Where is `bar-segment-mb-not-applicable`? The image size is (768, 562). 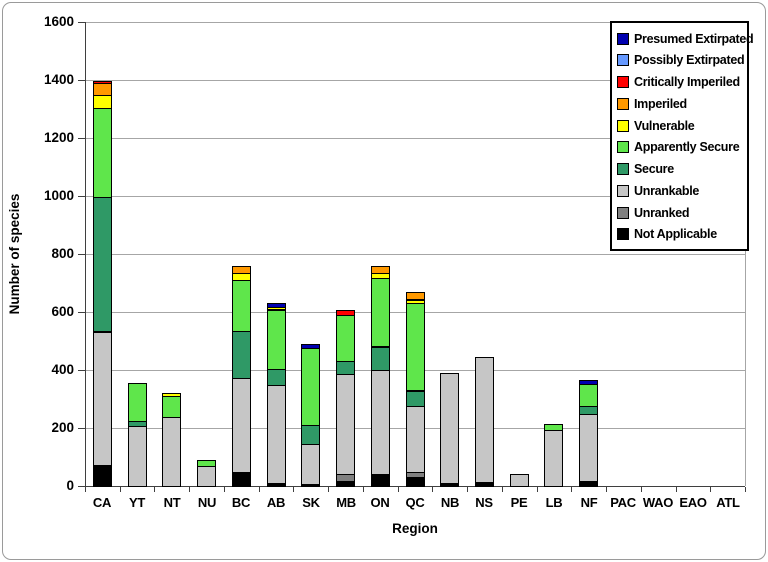 bar-segment-mb-not-applicable is located at coordinates (345, 484).